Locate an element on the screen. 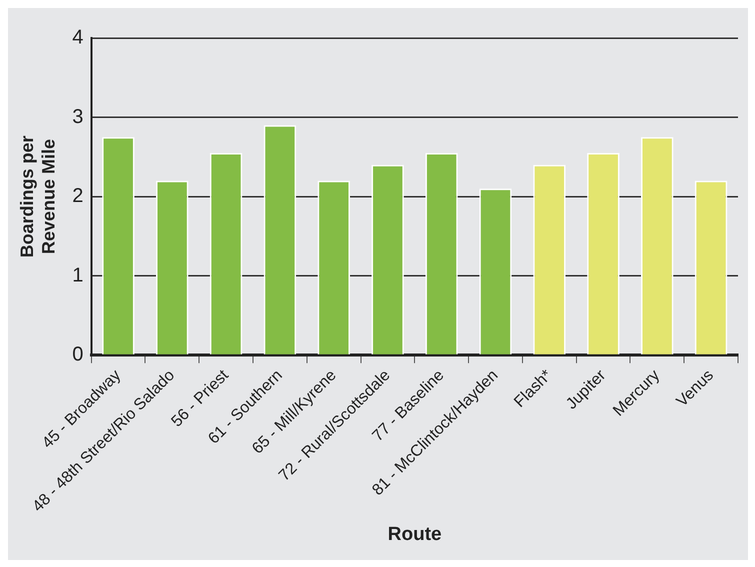  y-tick-label: 1 is located at coordinates (78, 275).